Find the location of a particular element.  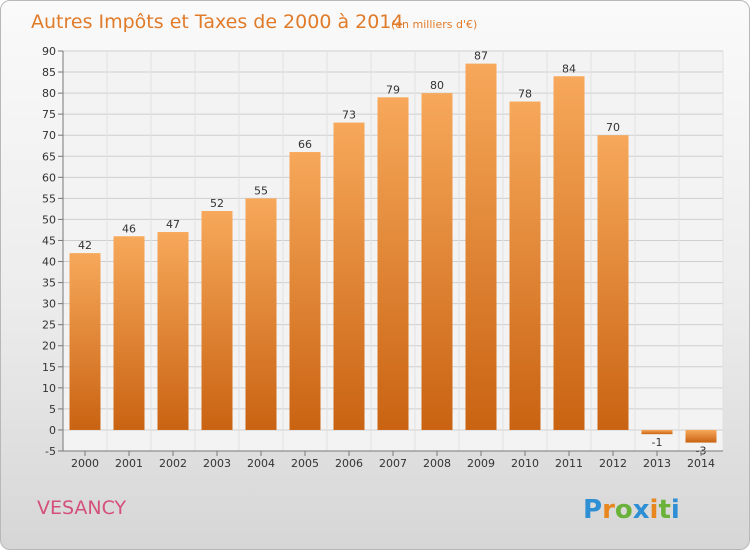

chart-title: Autres Impôts et Taxes de 2000 à 2014 is located at coordinates (217, 22).